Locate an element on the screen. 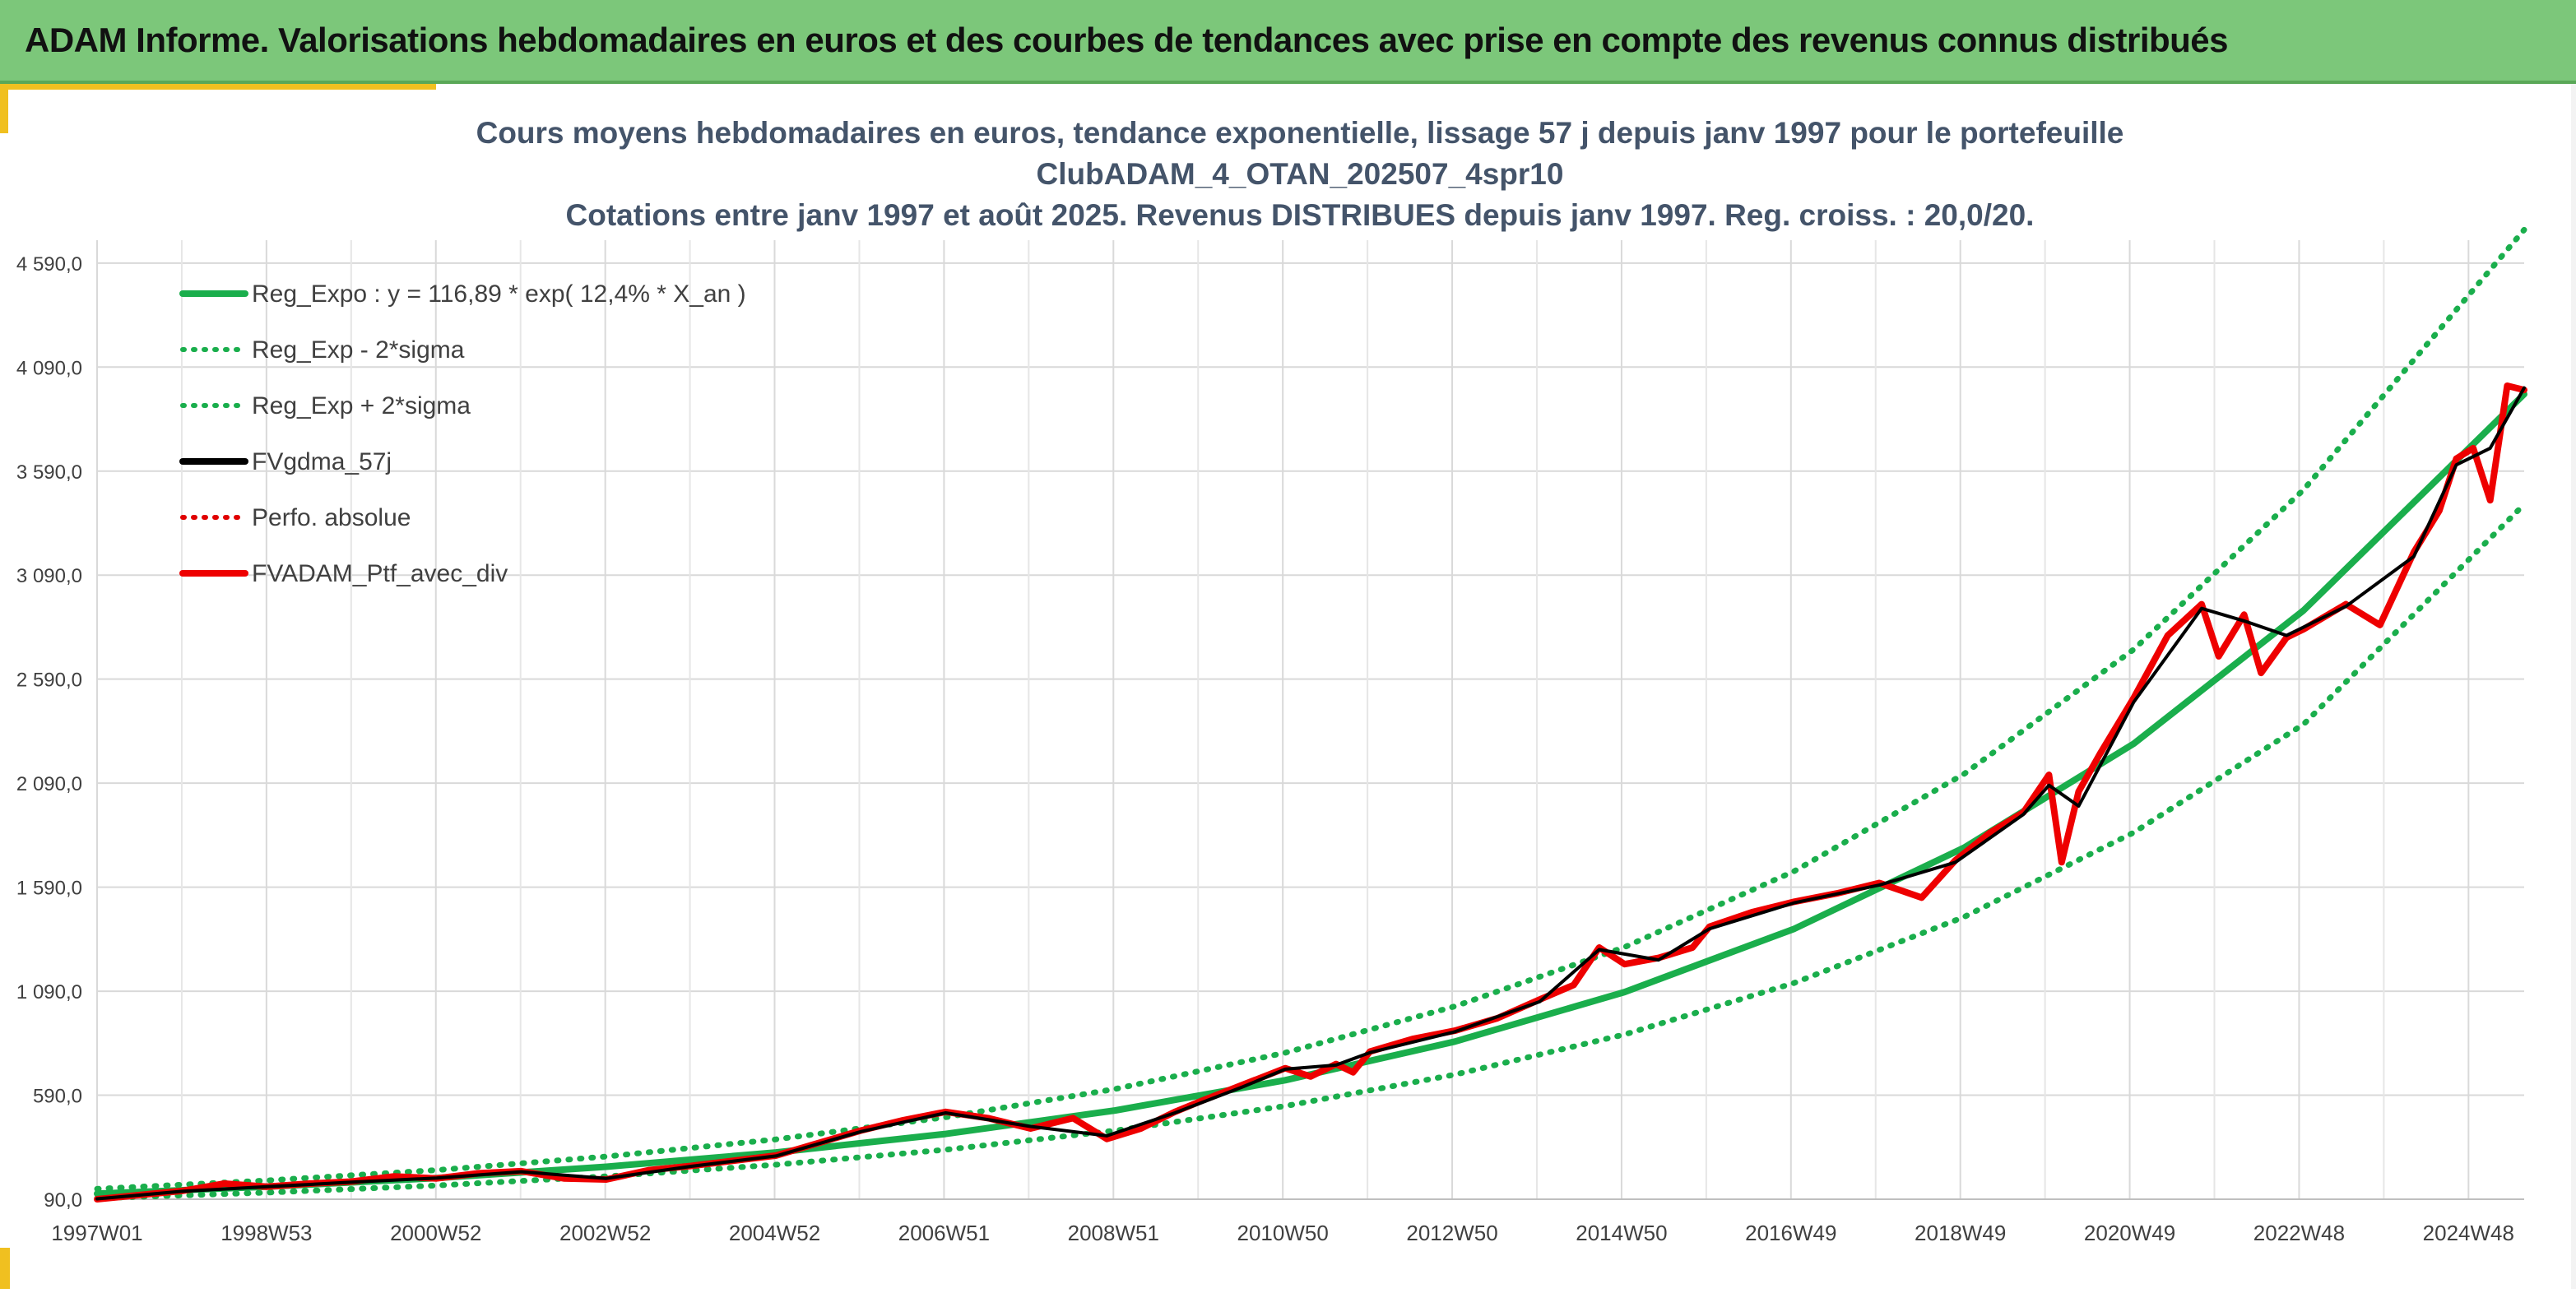 This screenshot has height=1293, width=2576. x-tick-label: 2004W52 is located at coordinates (774, 1233).